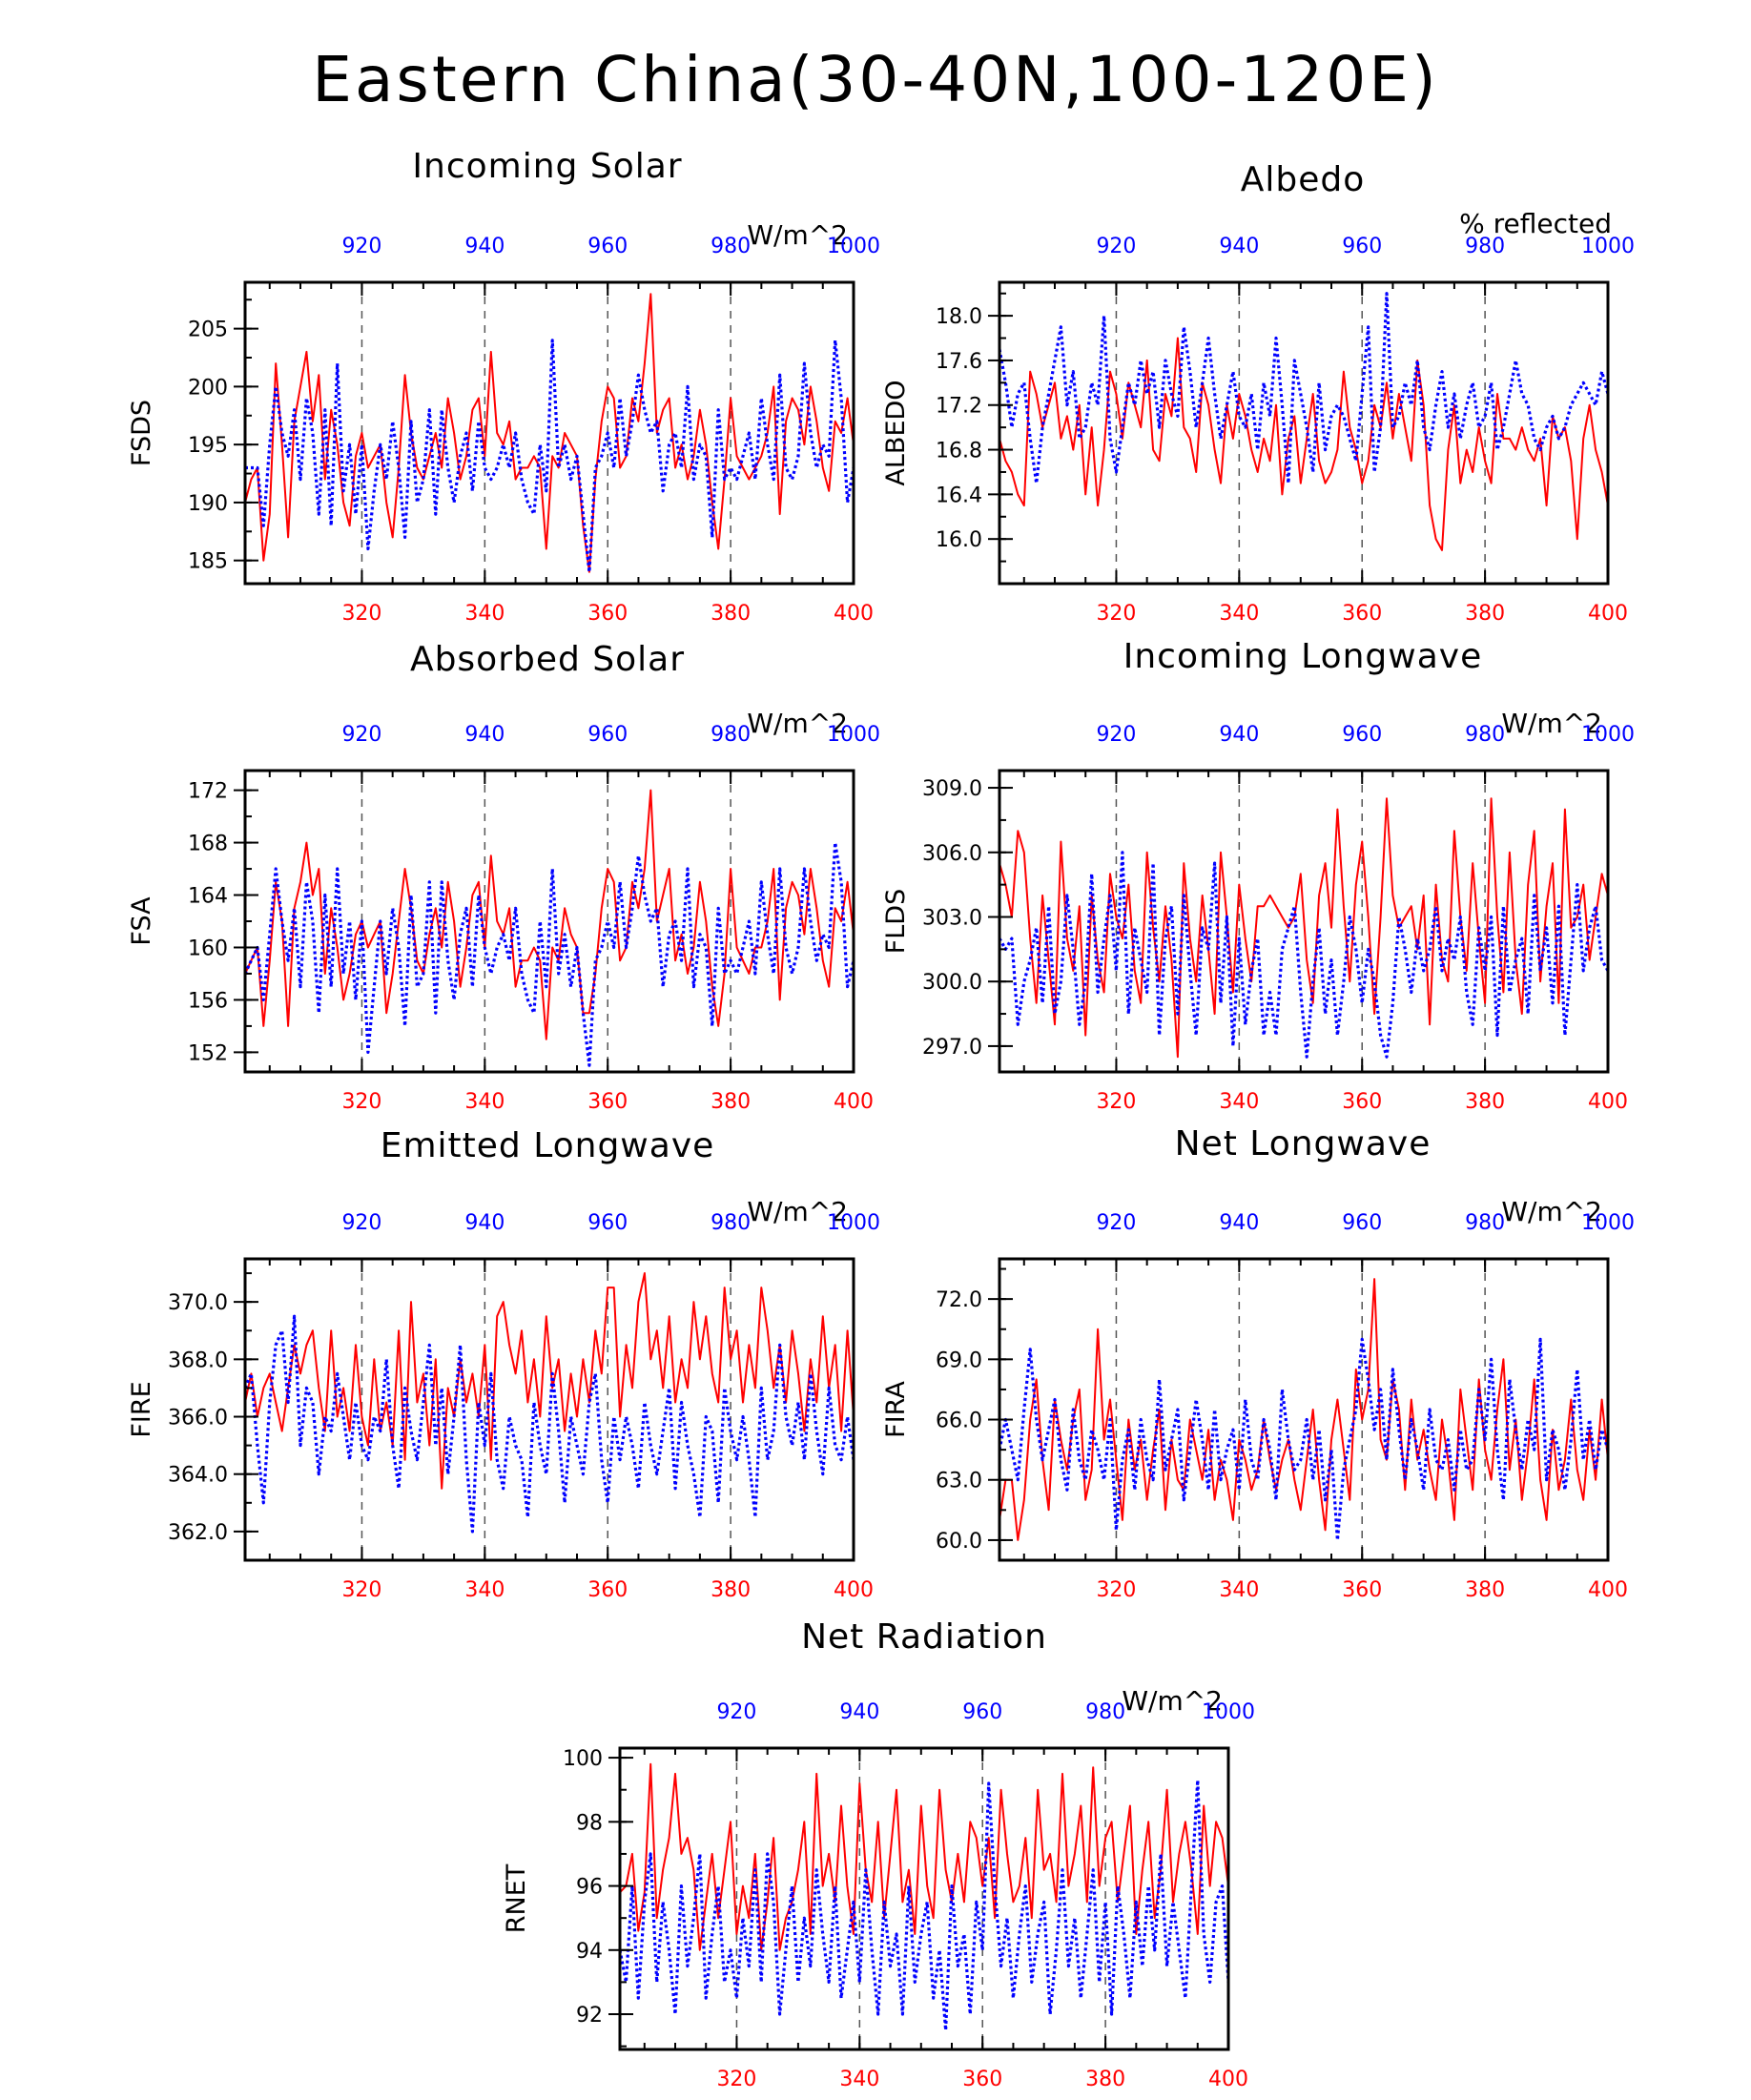 The width and height of the screenshot is (1751, 2100). I want to click on panel-title: Incoming Longwave, so click(1303, 656).